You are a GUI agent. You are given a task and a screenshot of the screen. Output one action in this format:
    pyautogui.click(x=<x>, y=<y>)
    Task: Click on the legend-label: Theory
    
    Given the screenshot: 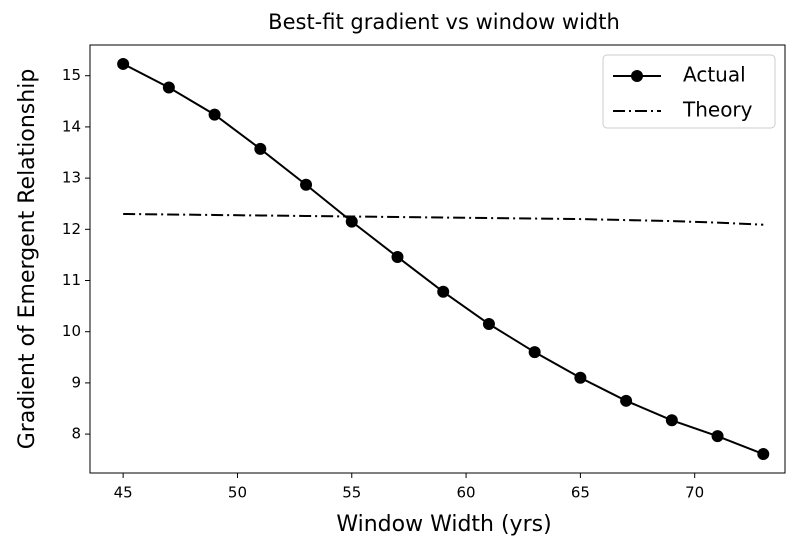 What is the action you would take?
    pyautogui.click(x=717, y=110)
    